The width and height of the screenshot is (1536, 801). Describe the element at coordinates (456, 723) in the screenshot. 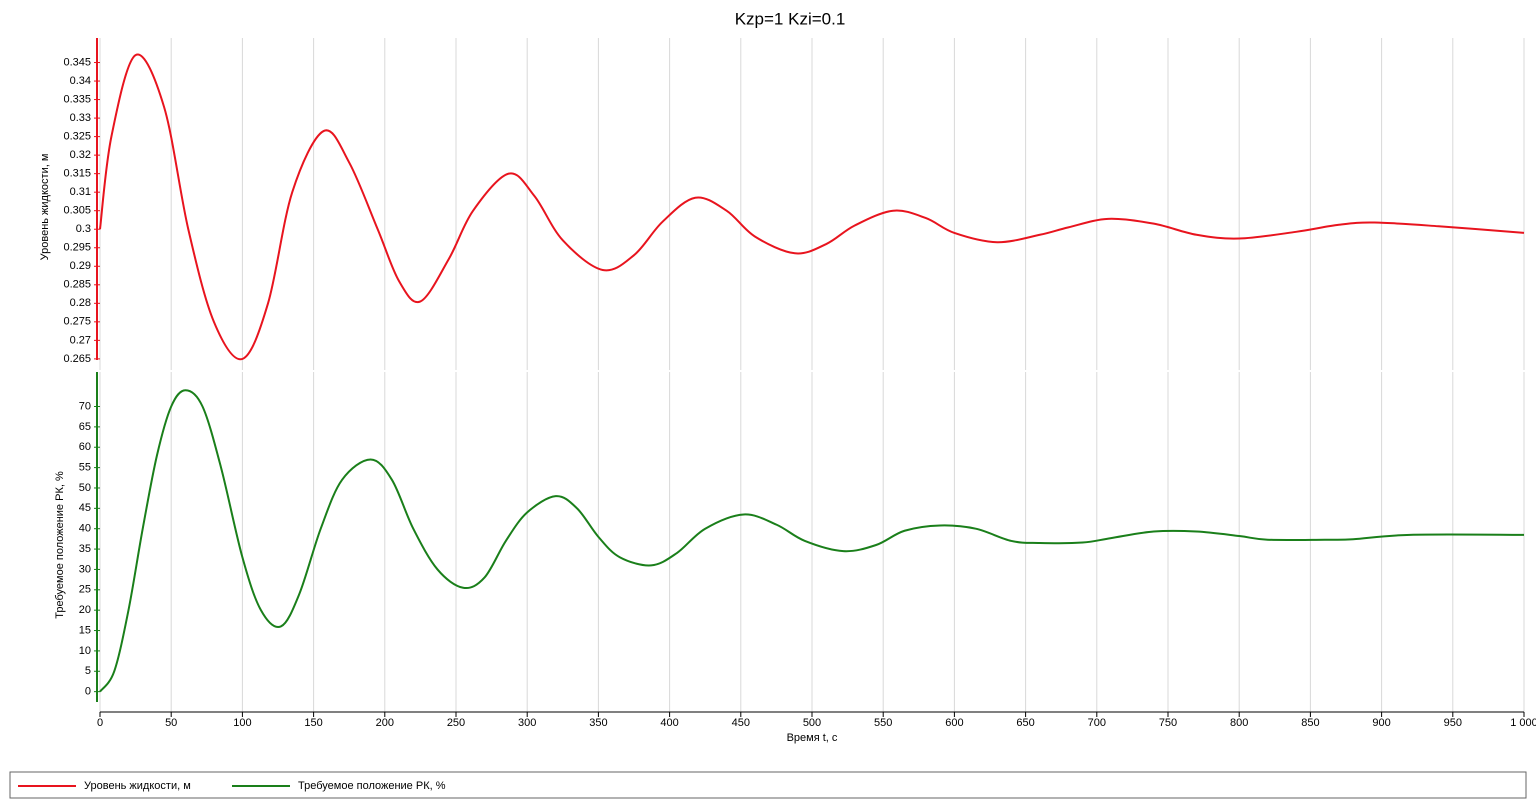

I see `x-tick-label: 250` at that location.